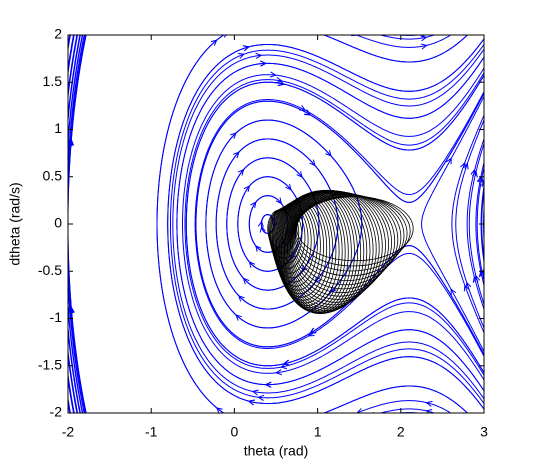  Describe the element at coordinates (58, 223) in the screenshot. I see `y-tick-label: 0` at that location.